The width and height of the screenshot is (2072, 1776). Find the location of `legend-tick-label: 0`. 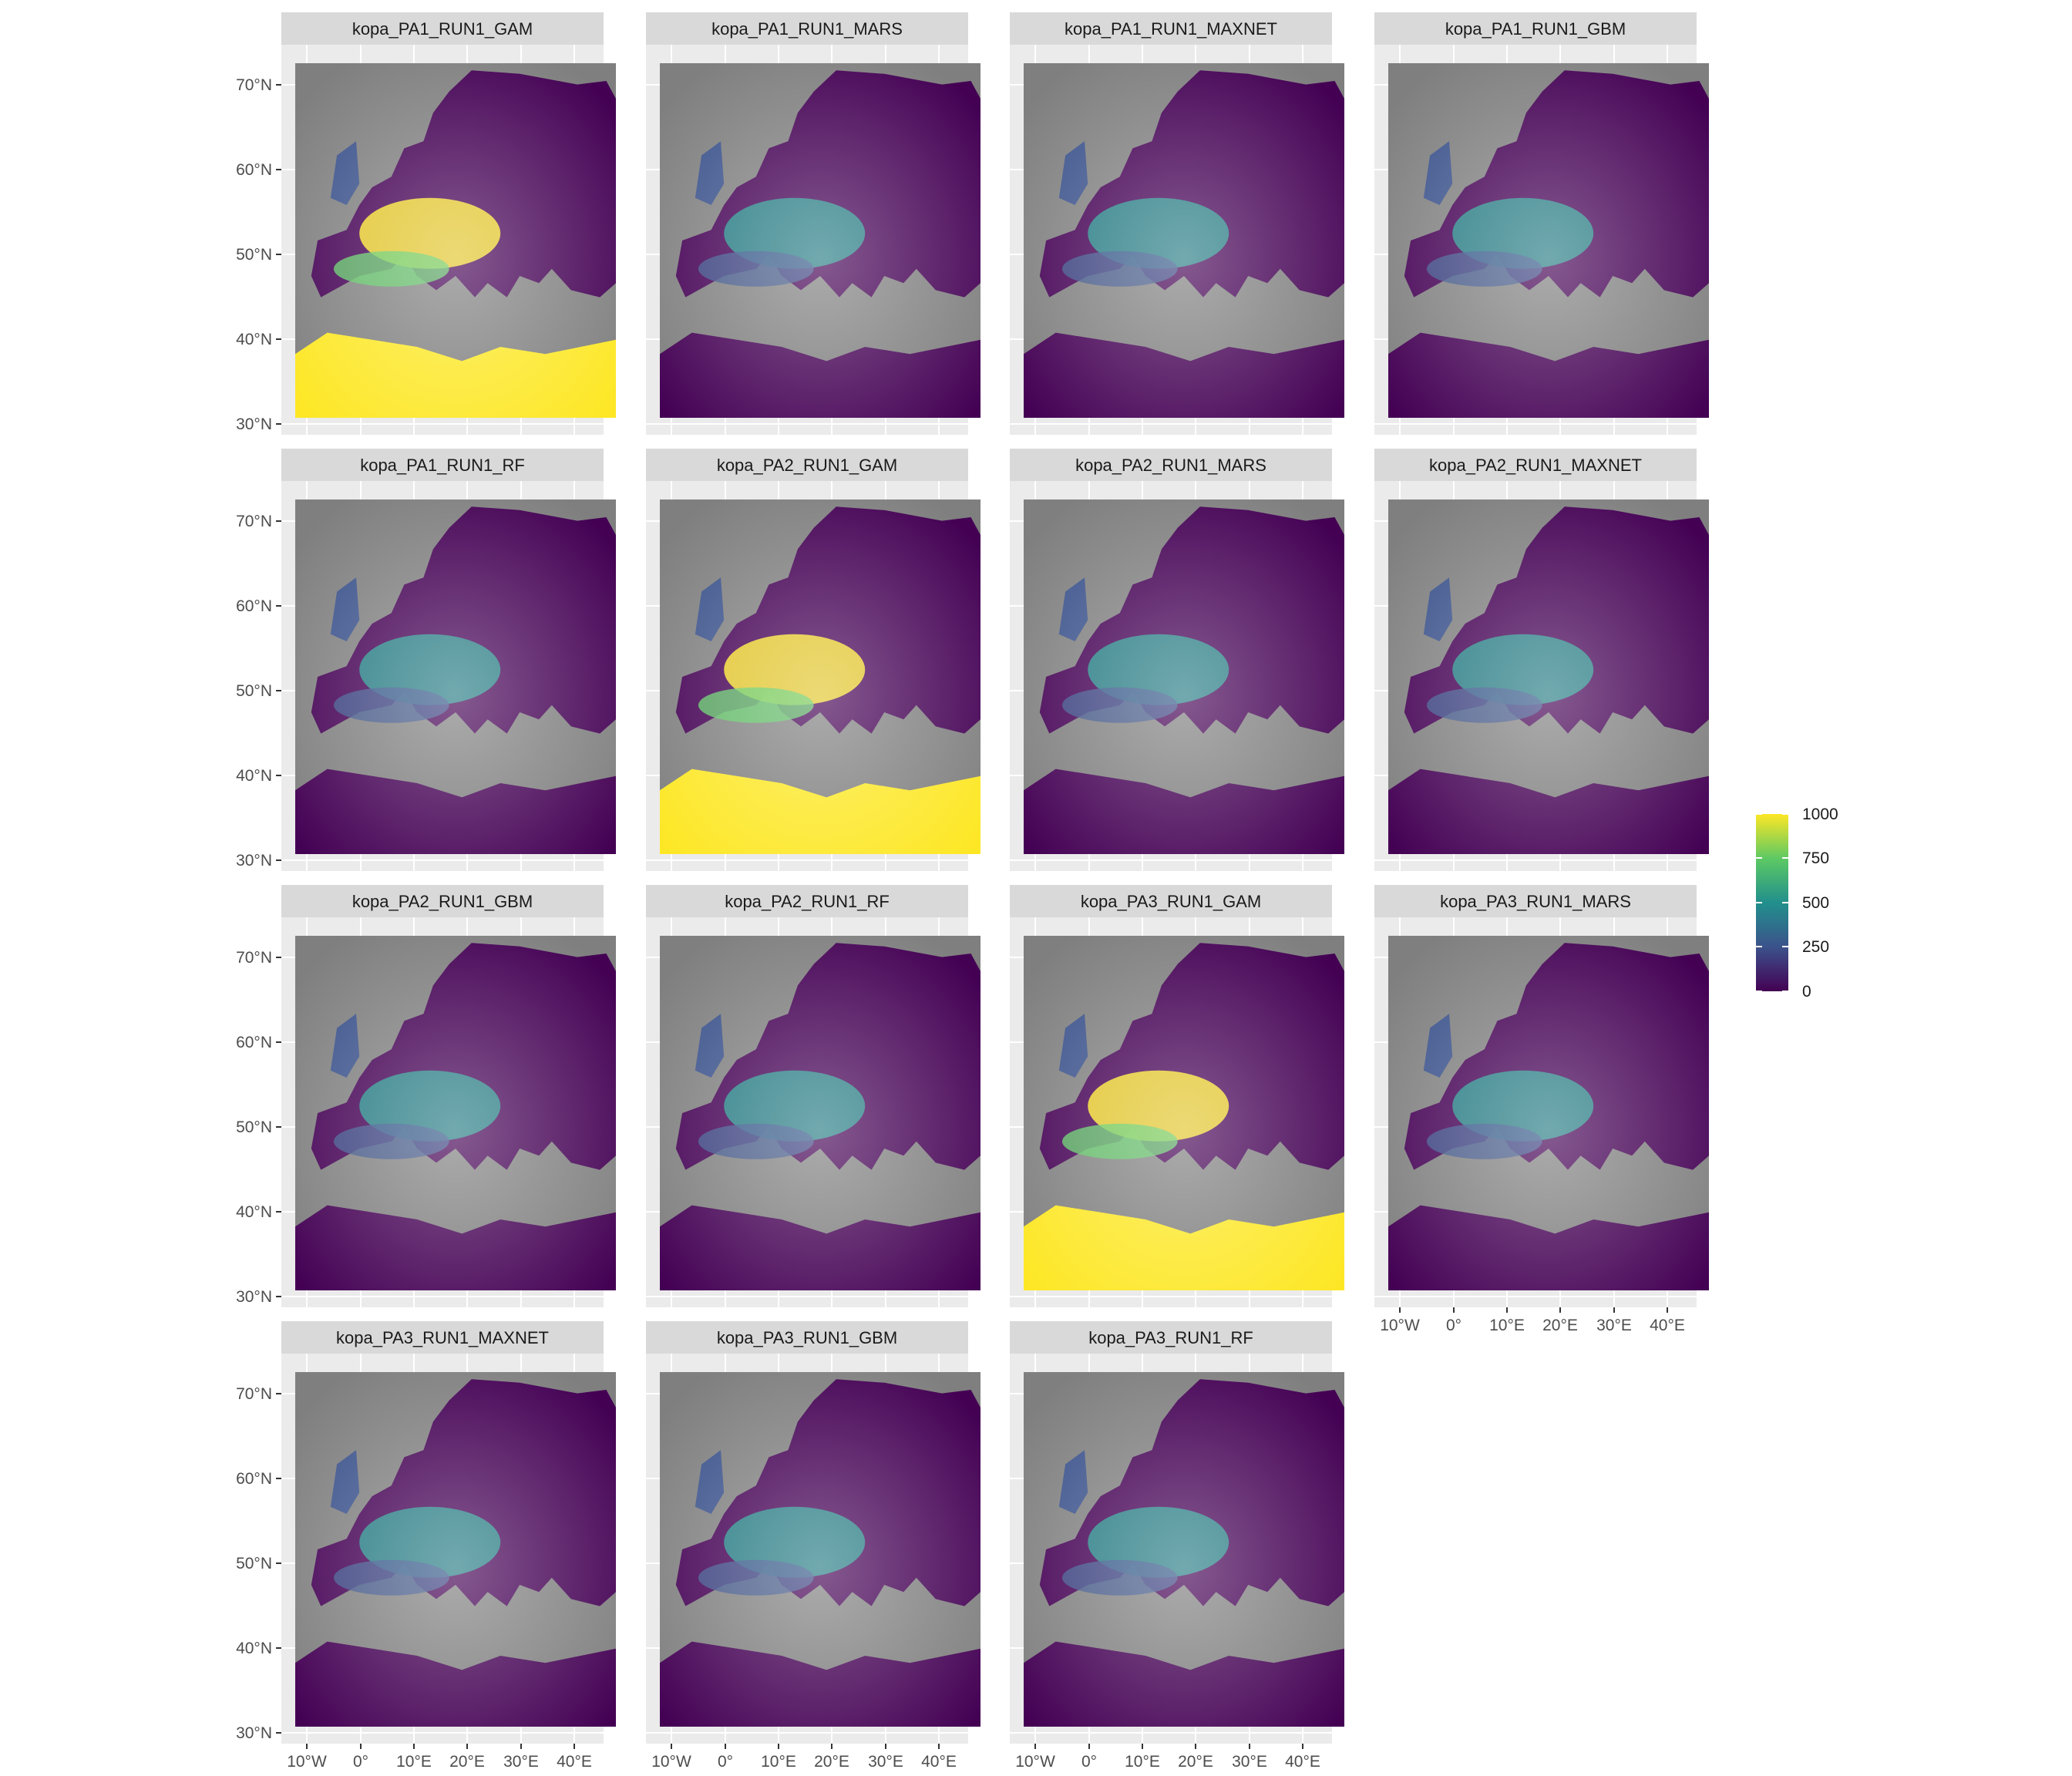

legend-tick-label: 0 is located at coordinates (1806, 992).